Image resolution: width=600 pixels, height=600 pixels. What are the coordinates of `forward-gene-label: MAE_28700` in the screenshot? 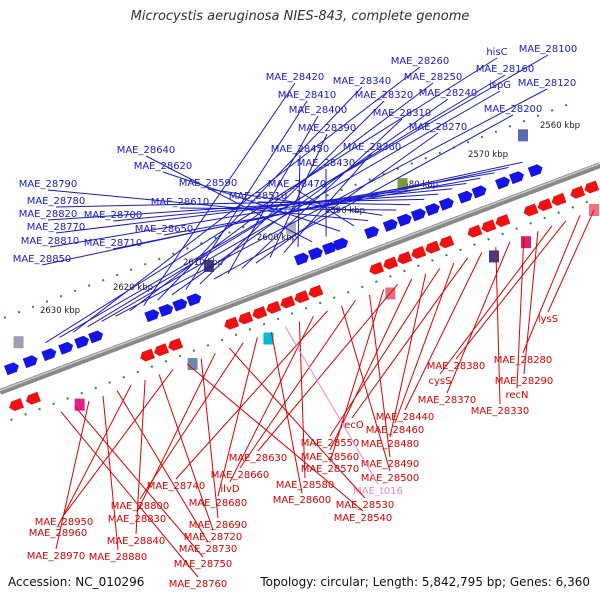 It's located at (113, 215).